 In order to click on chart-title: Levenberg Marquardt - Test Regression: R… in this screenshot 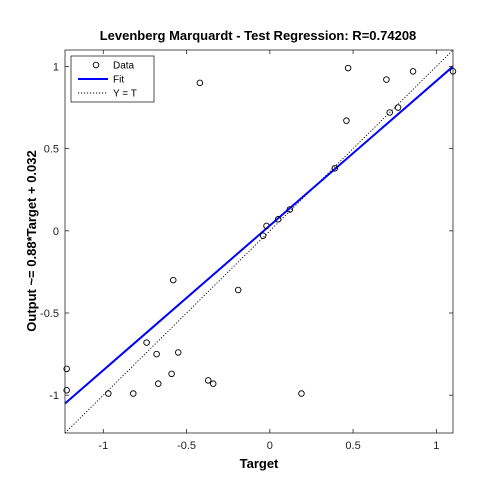, I will do `click(258, 35)`.